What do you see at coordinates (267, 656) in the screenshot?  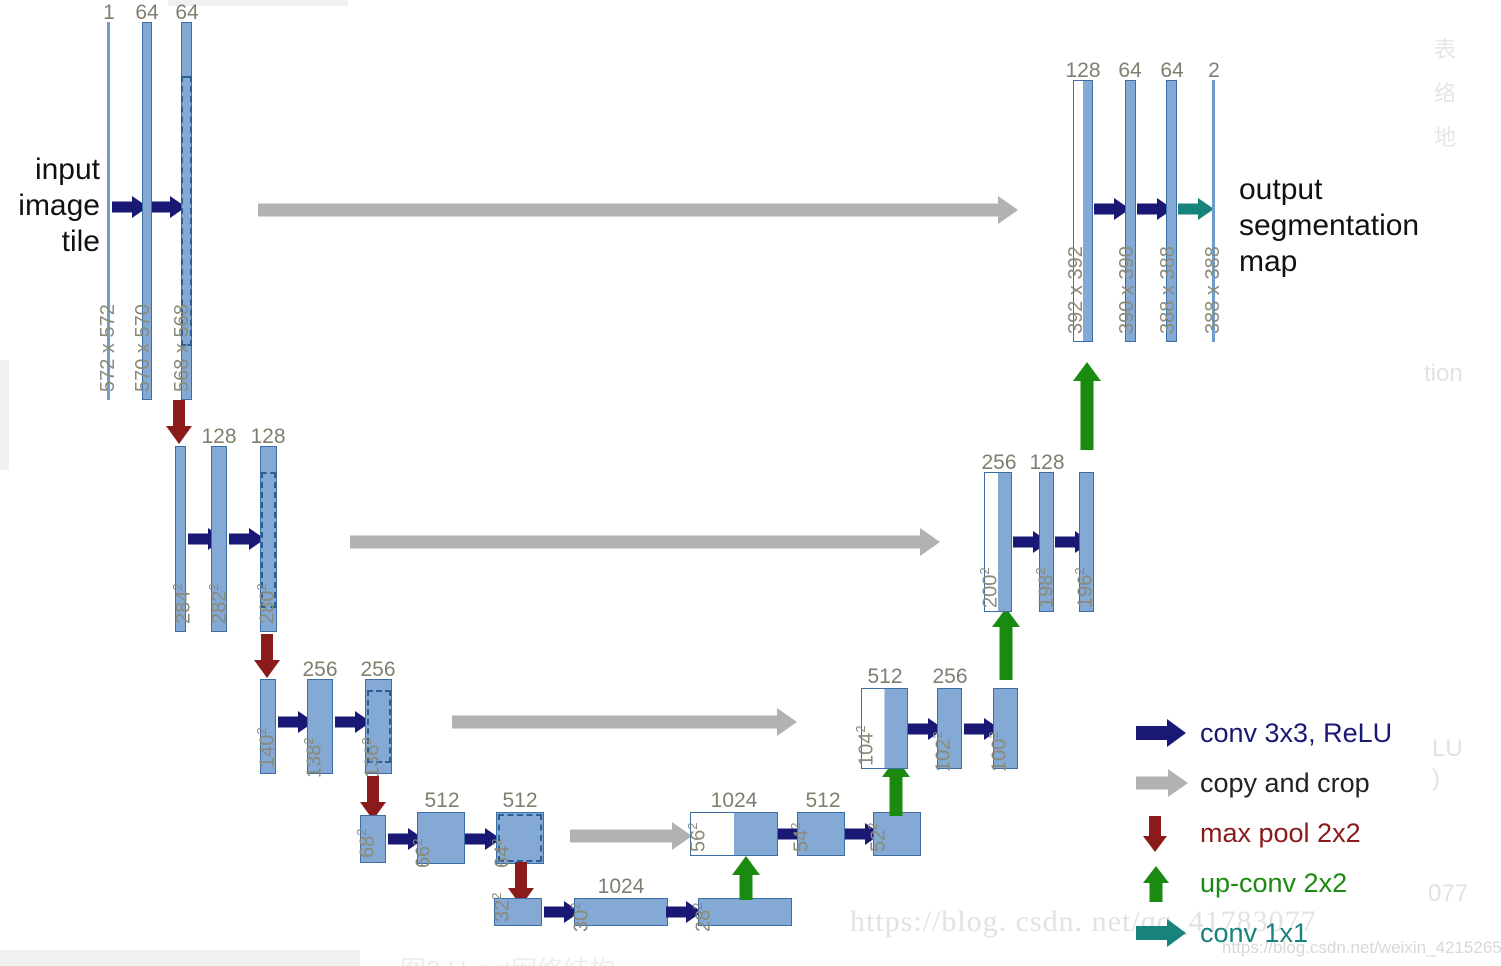 I see `max-pool-arrow-level2` at bounding box center [267, 656].